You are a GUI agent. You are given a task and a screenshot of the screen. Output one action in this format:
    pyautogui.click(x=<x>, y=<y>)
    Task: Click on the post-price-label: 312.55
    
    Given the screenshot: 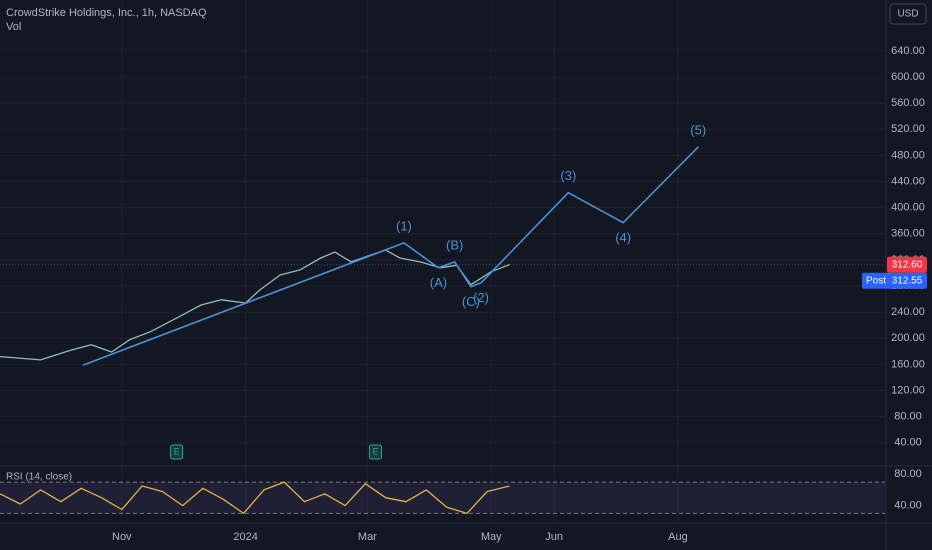 What is the action you would take?
    pyautogui.click(x=907, y=280)
    